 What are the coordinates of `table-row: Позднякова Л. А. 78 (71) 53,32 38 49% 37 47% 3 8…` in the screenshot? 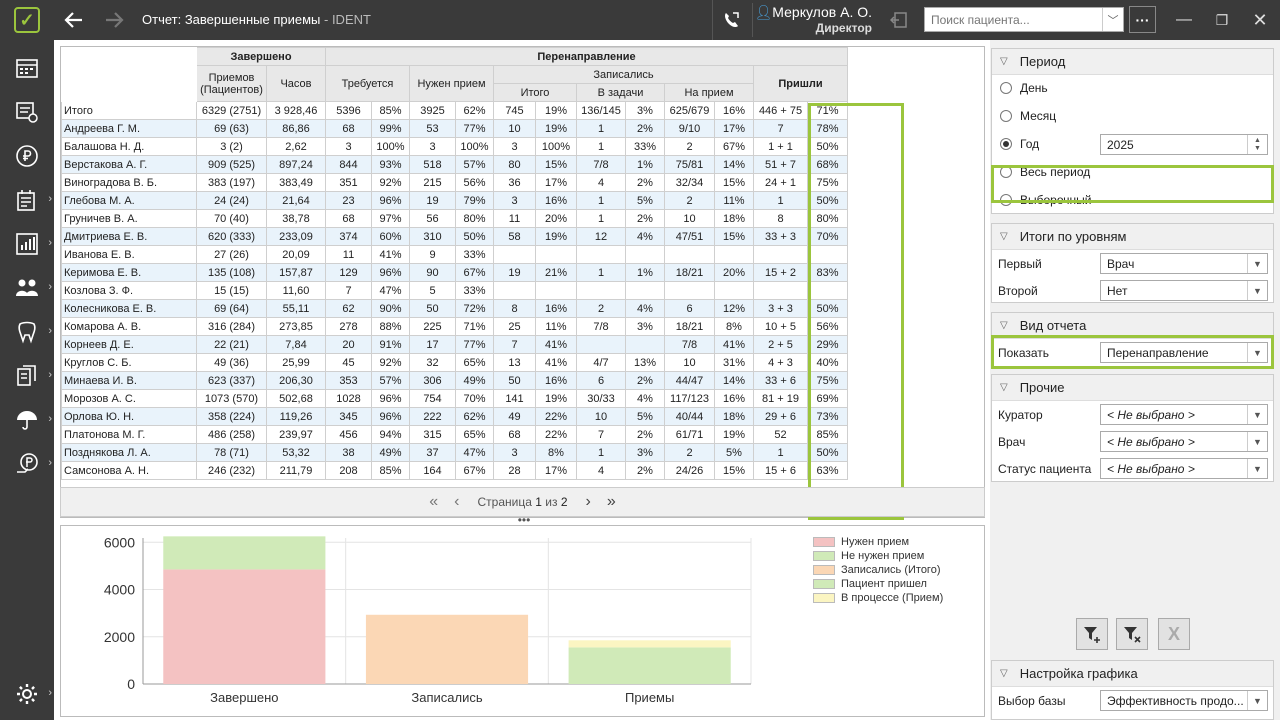 It's located at (454, 452).